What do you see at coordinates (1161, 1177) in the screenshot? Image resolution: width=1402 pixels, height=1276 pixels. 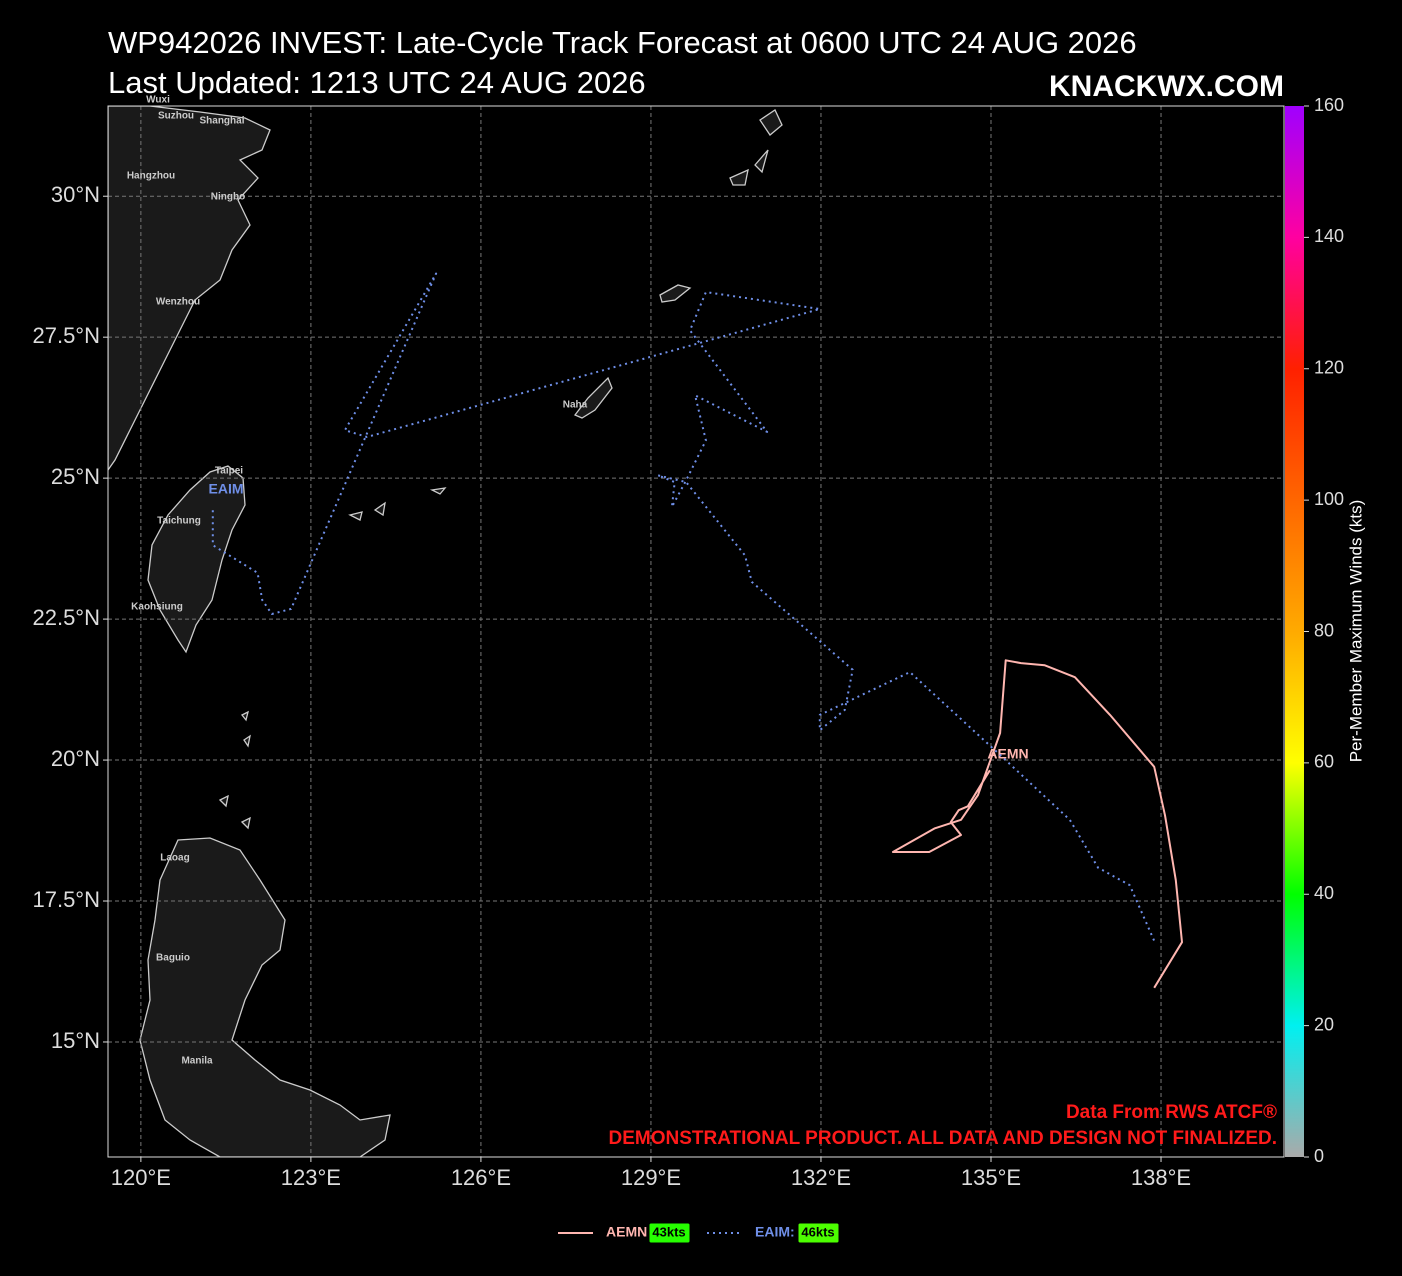 I see `x-tick-label: 138°E` at bounding box center [1161, 1177].